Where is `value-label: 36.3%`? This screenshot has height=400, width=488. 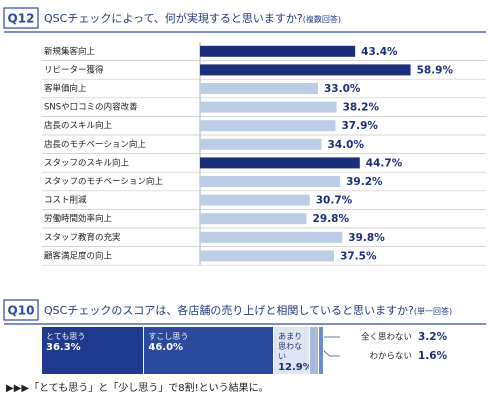 value-label: 36.3% is located at coordinates (63, 347).